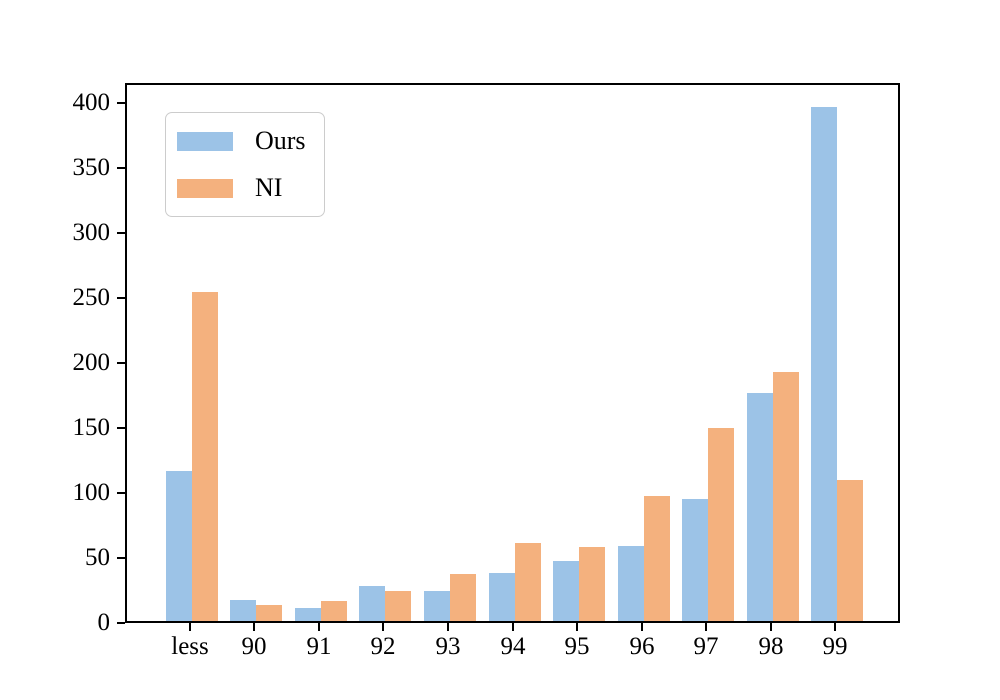 The image size is (1000, 700). What do you see at coordinates (91, 167) in the screenshot?
I see `y-tick-label: 350` at bounding box center [91, 167].